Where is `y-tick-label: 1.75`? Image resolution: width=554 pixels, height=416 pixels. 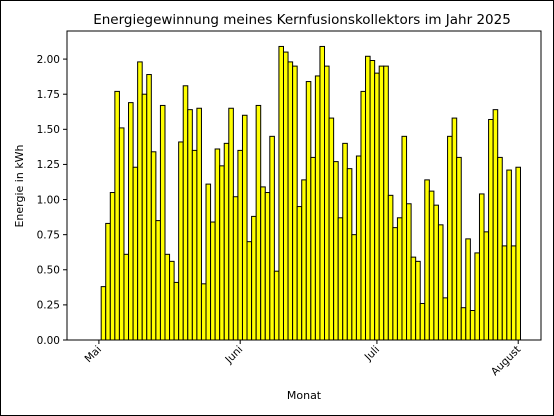 y-tick-label: 1.75 is located at coordinates (48, 95).